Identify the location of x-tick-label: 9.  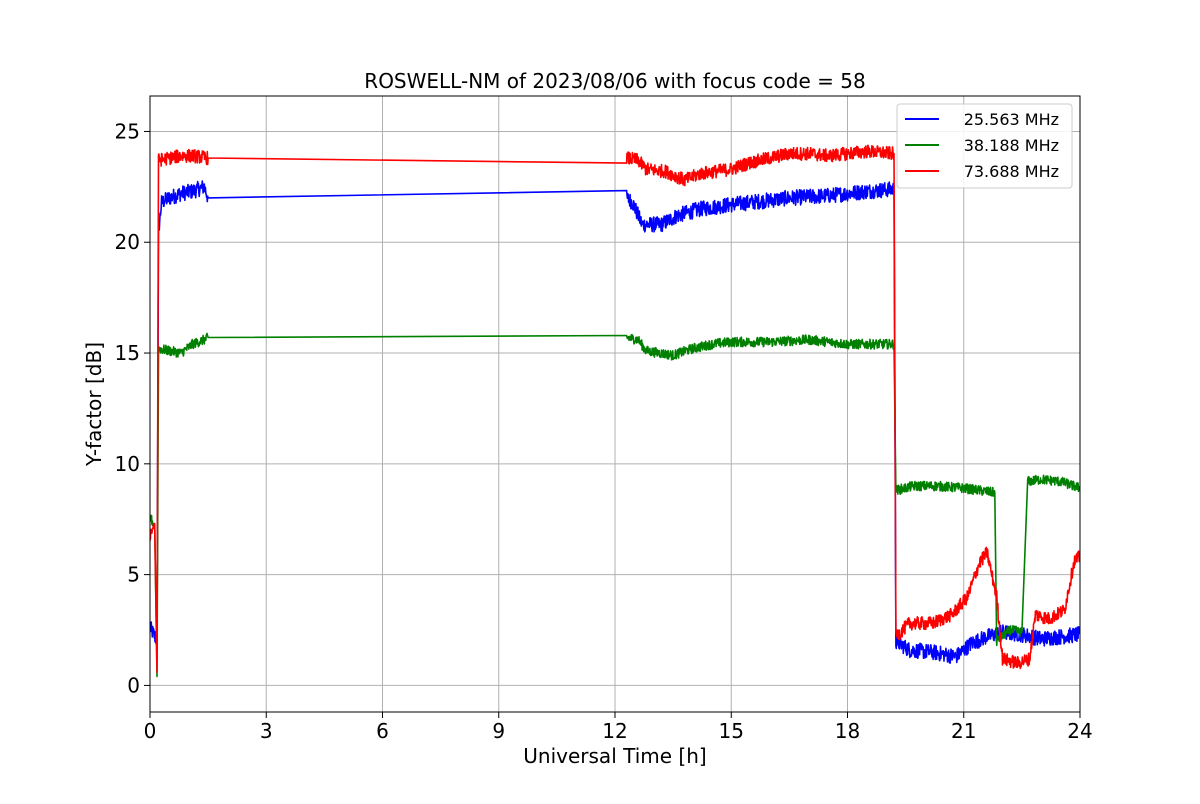
(498, 731).